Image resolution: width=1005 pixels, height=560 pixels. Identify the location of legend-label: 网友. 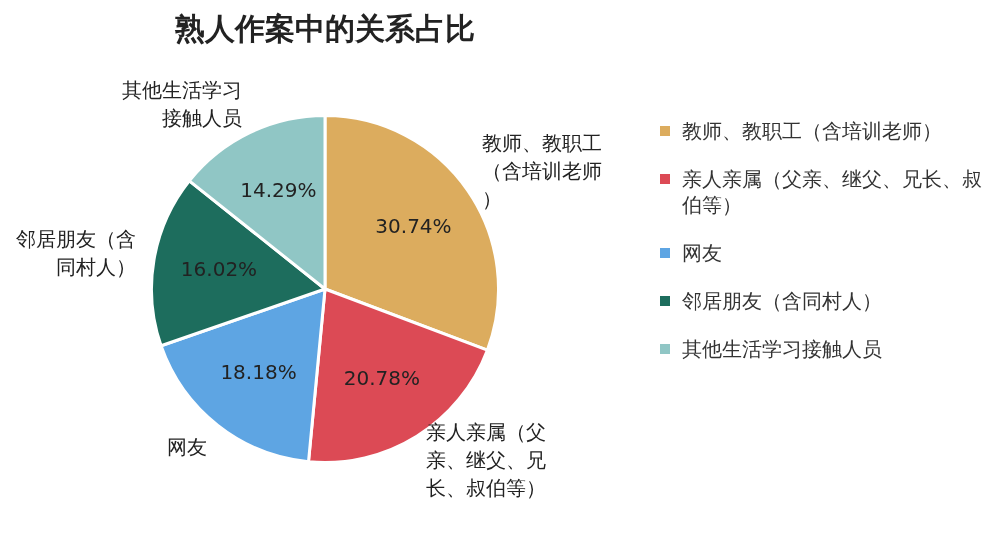
(702, 253).